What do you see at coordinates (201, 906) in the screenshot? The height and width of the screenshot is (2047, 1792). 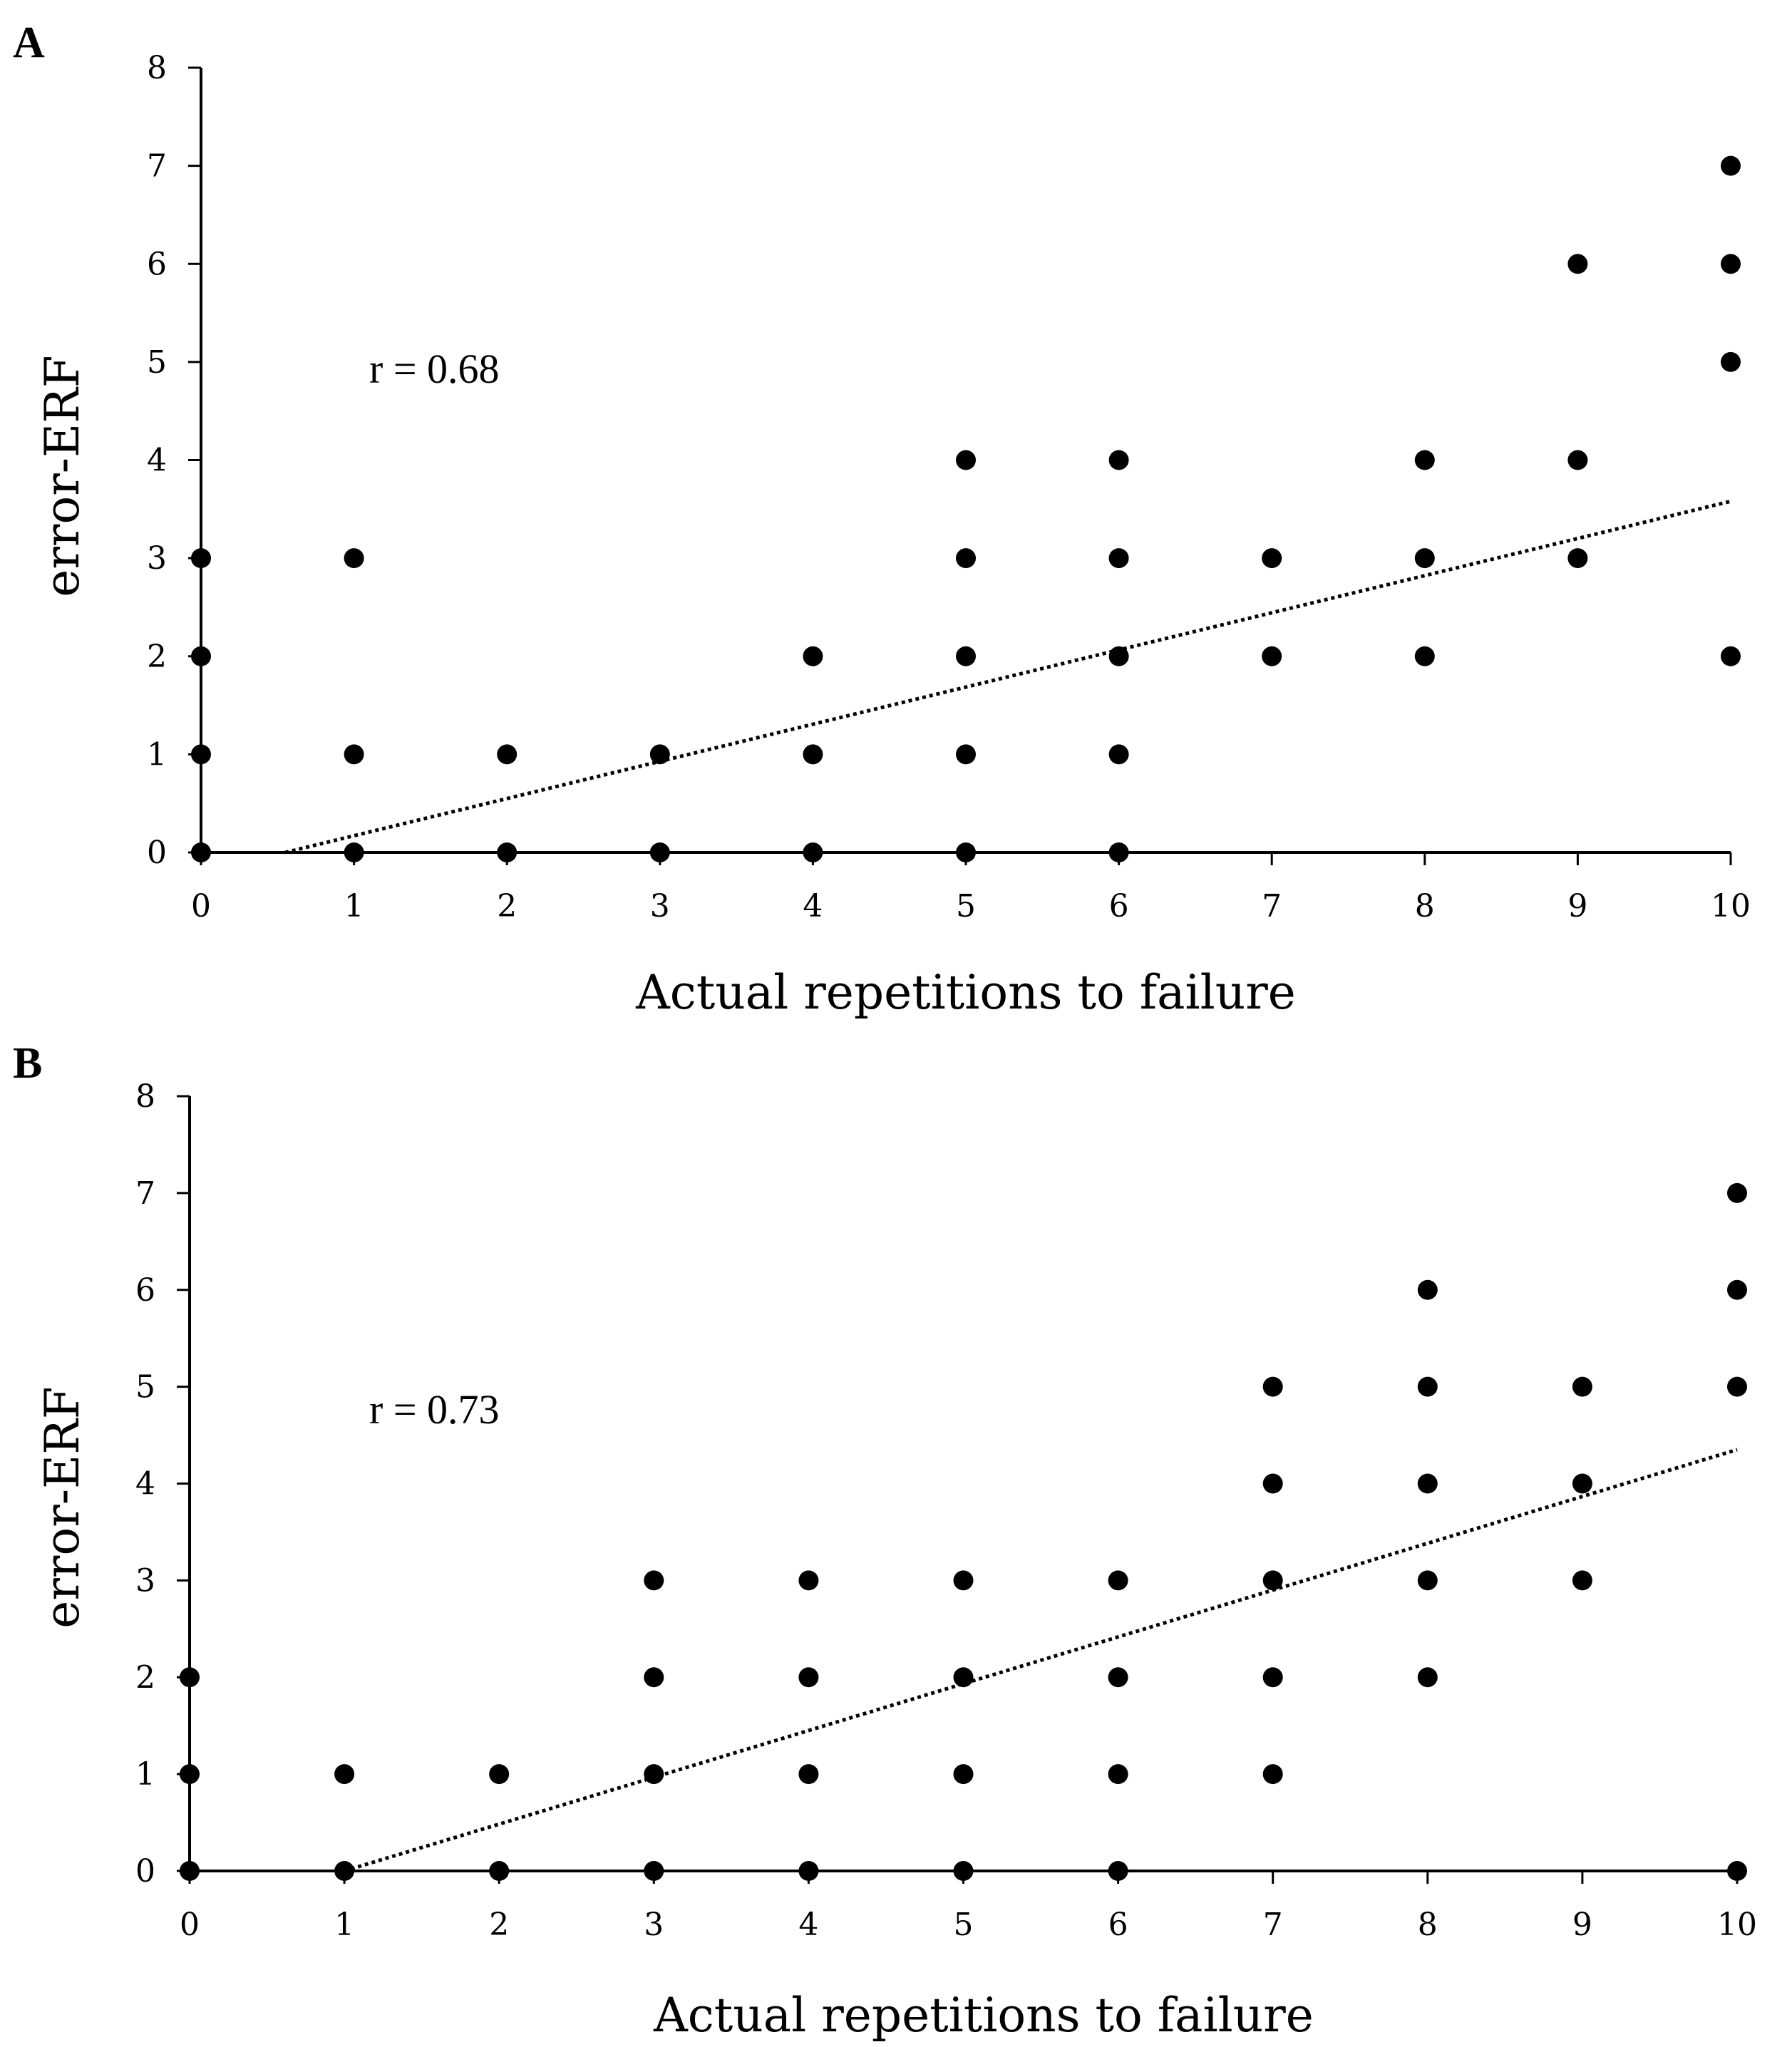 I see `x-tick-label: 0` at bounding box center [201, 906].